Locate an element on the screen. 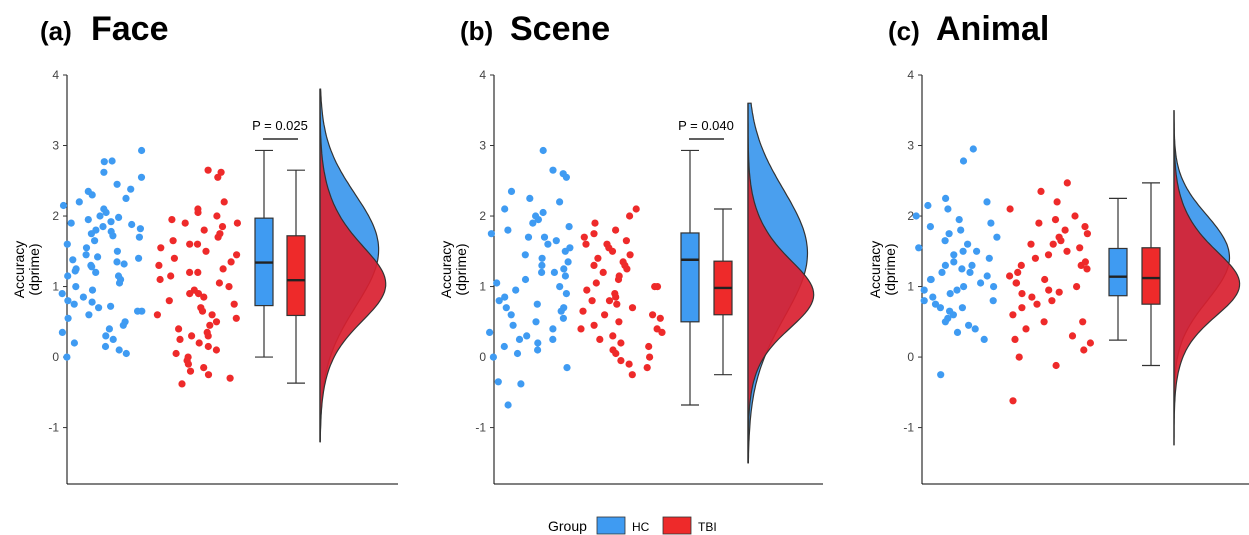 Image resolution: width=1249 pixels, height=535 pixels. density-tbi is located at coordinates (781, 283).